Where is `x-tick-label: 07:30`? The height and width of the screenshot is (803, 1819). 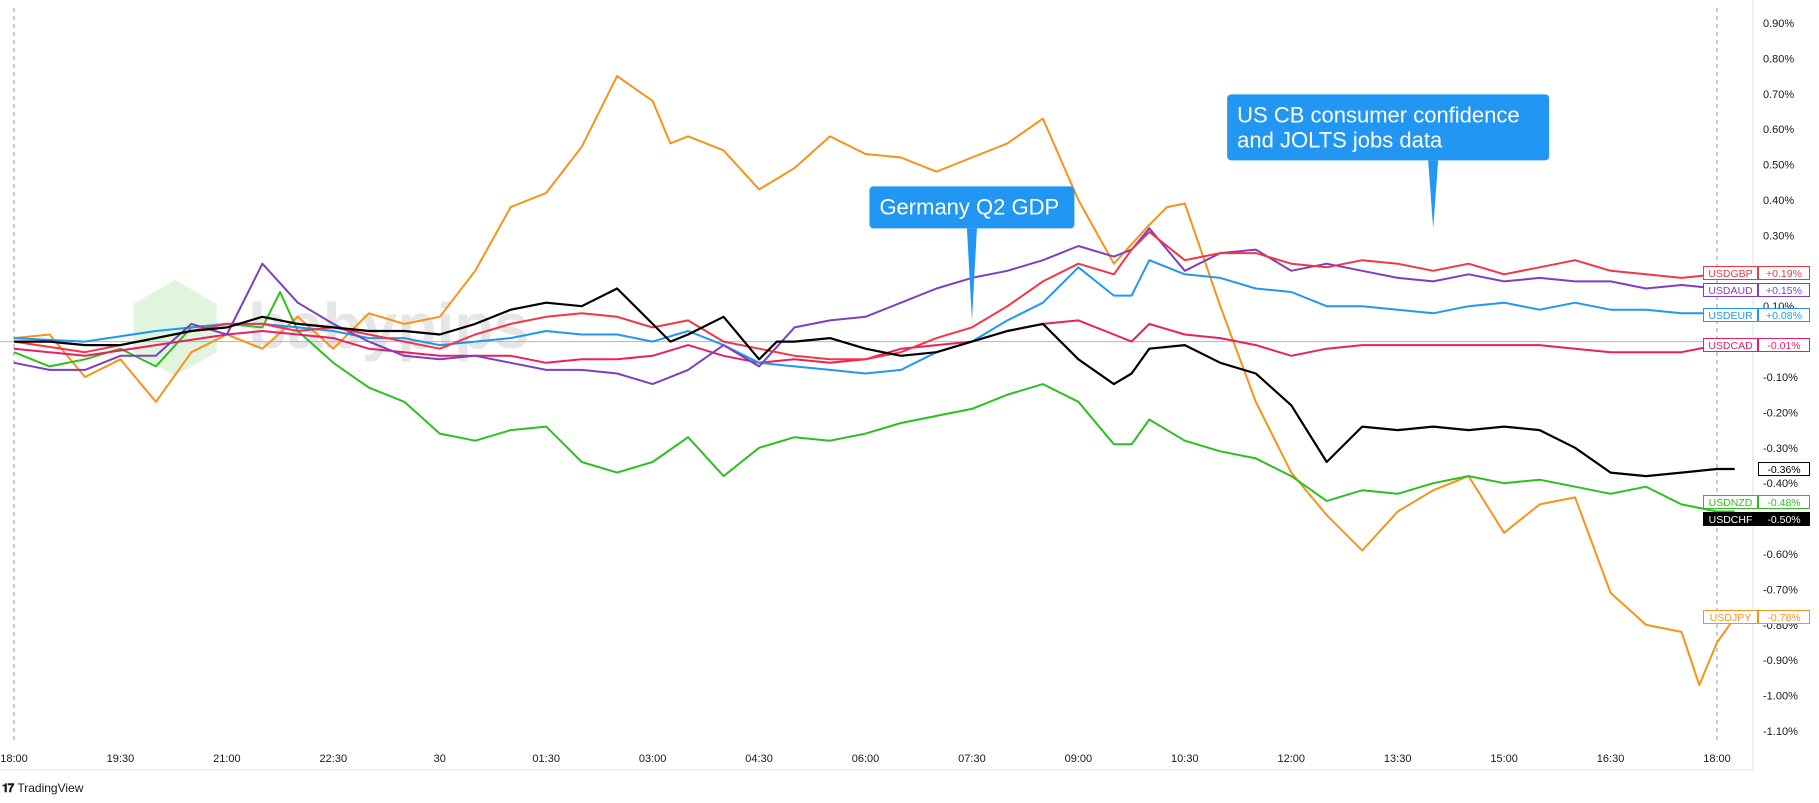 x-tick-label: 07:30 is located at coordinates (972, 759).